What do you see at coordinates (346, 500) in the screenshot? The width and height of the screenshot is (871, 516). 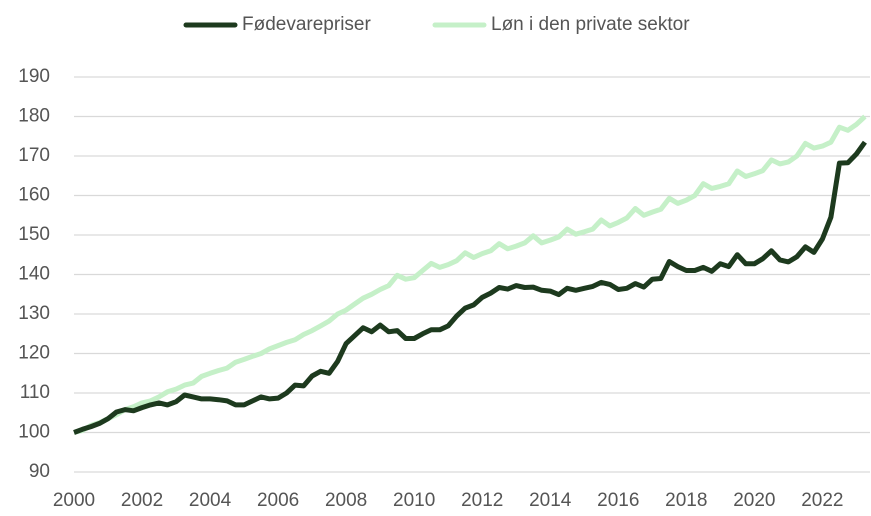 I see `x-tick-label: 2008` at bounding box center [346, 500].